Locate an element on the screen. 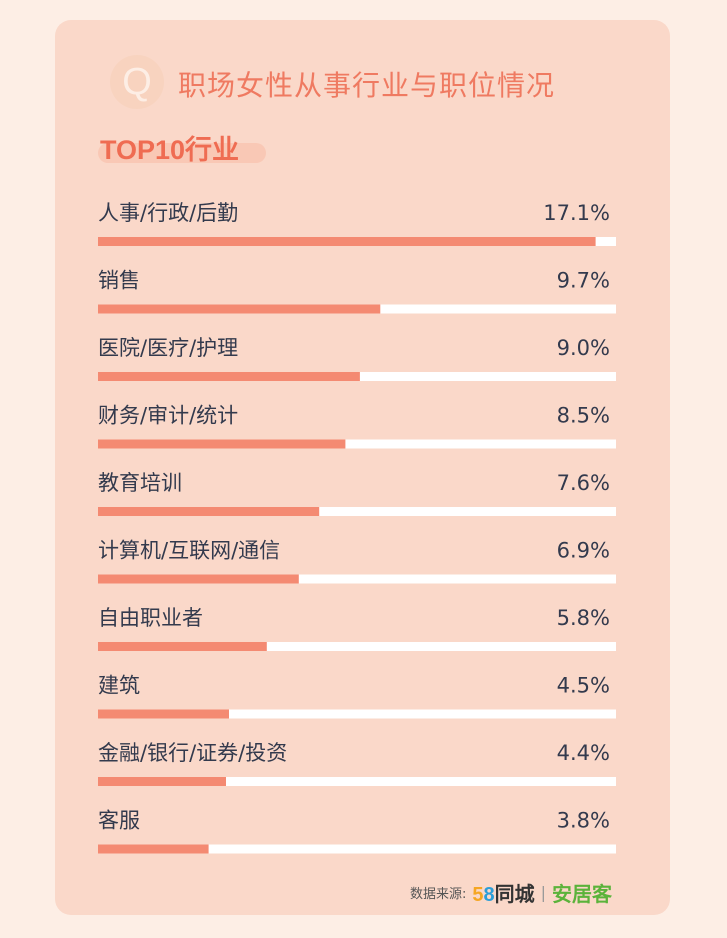 The height and width of the screenshot is (938, 727). category-label: 人事/行政/后勤 is located at coordinates (168, 213).